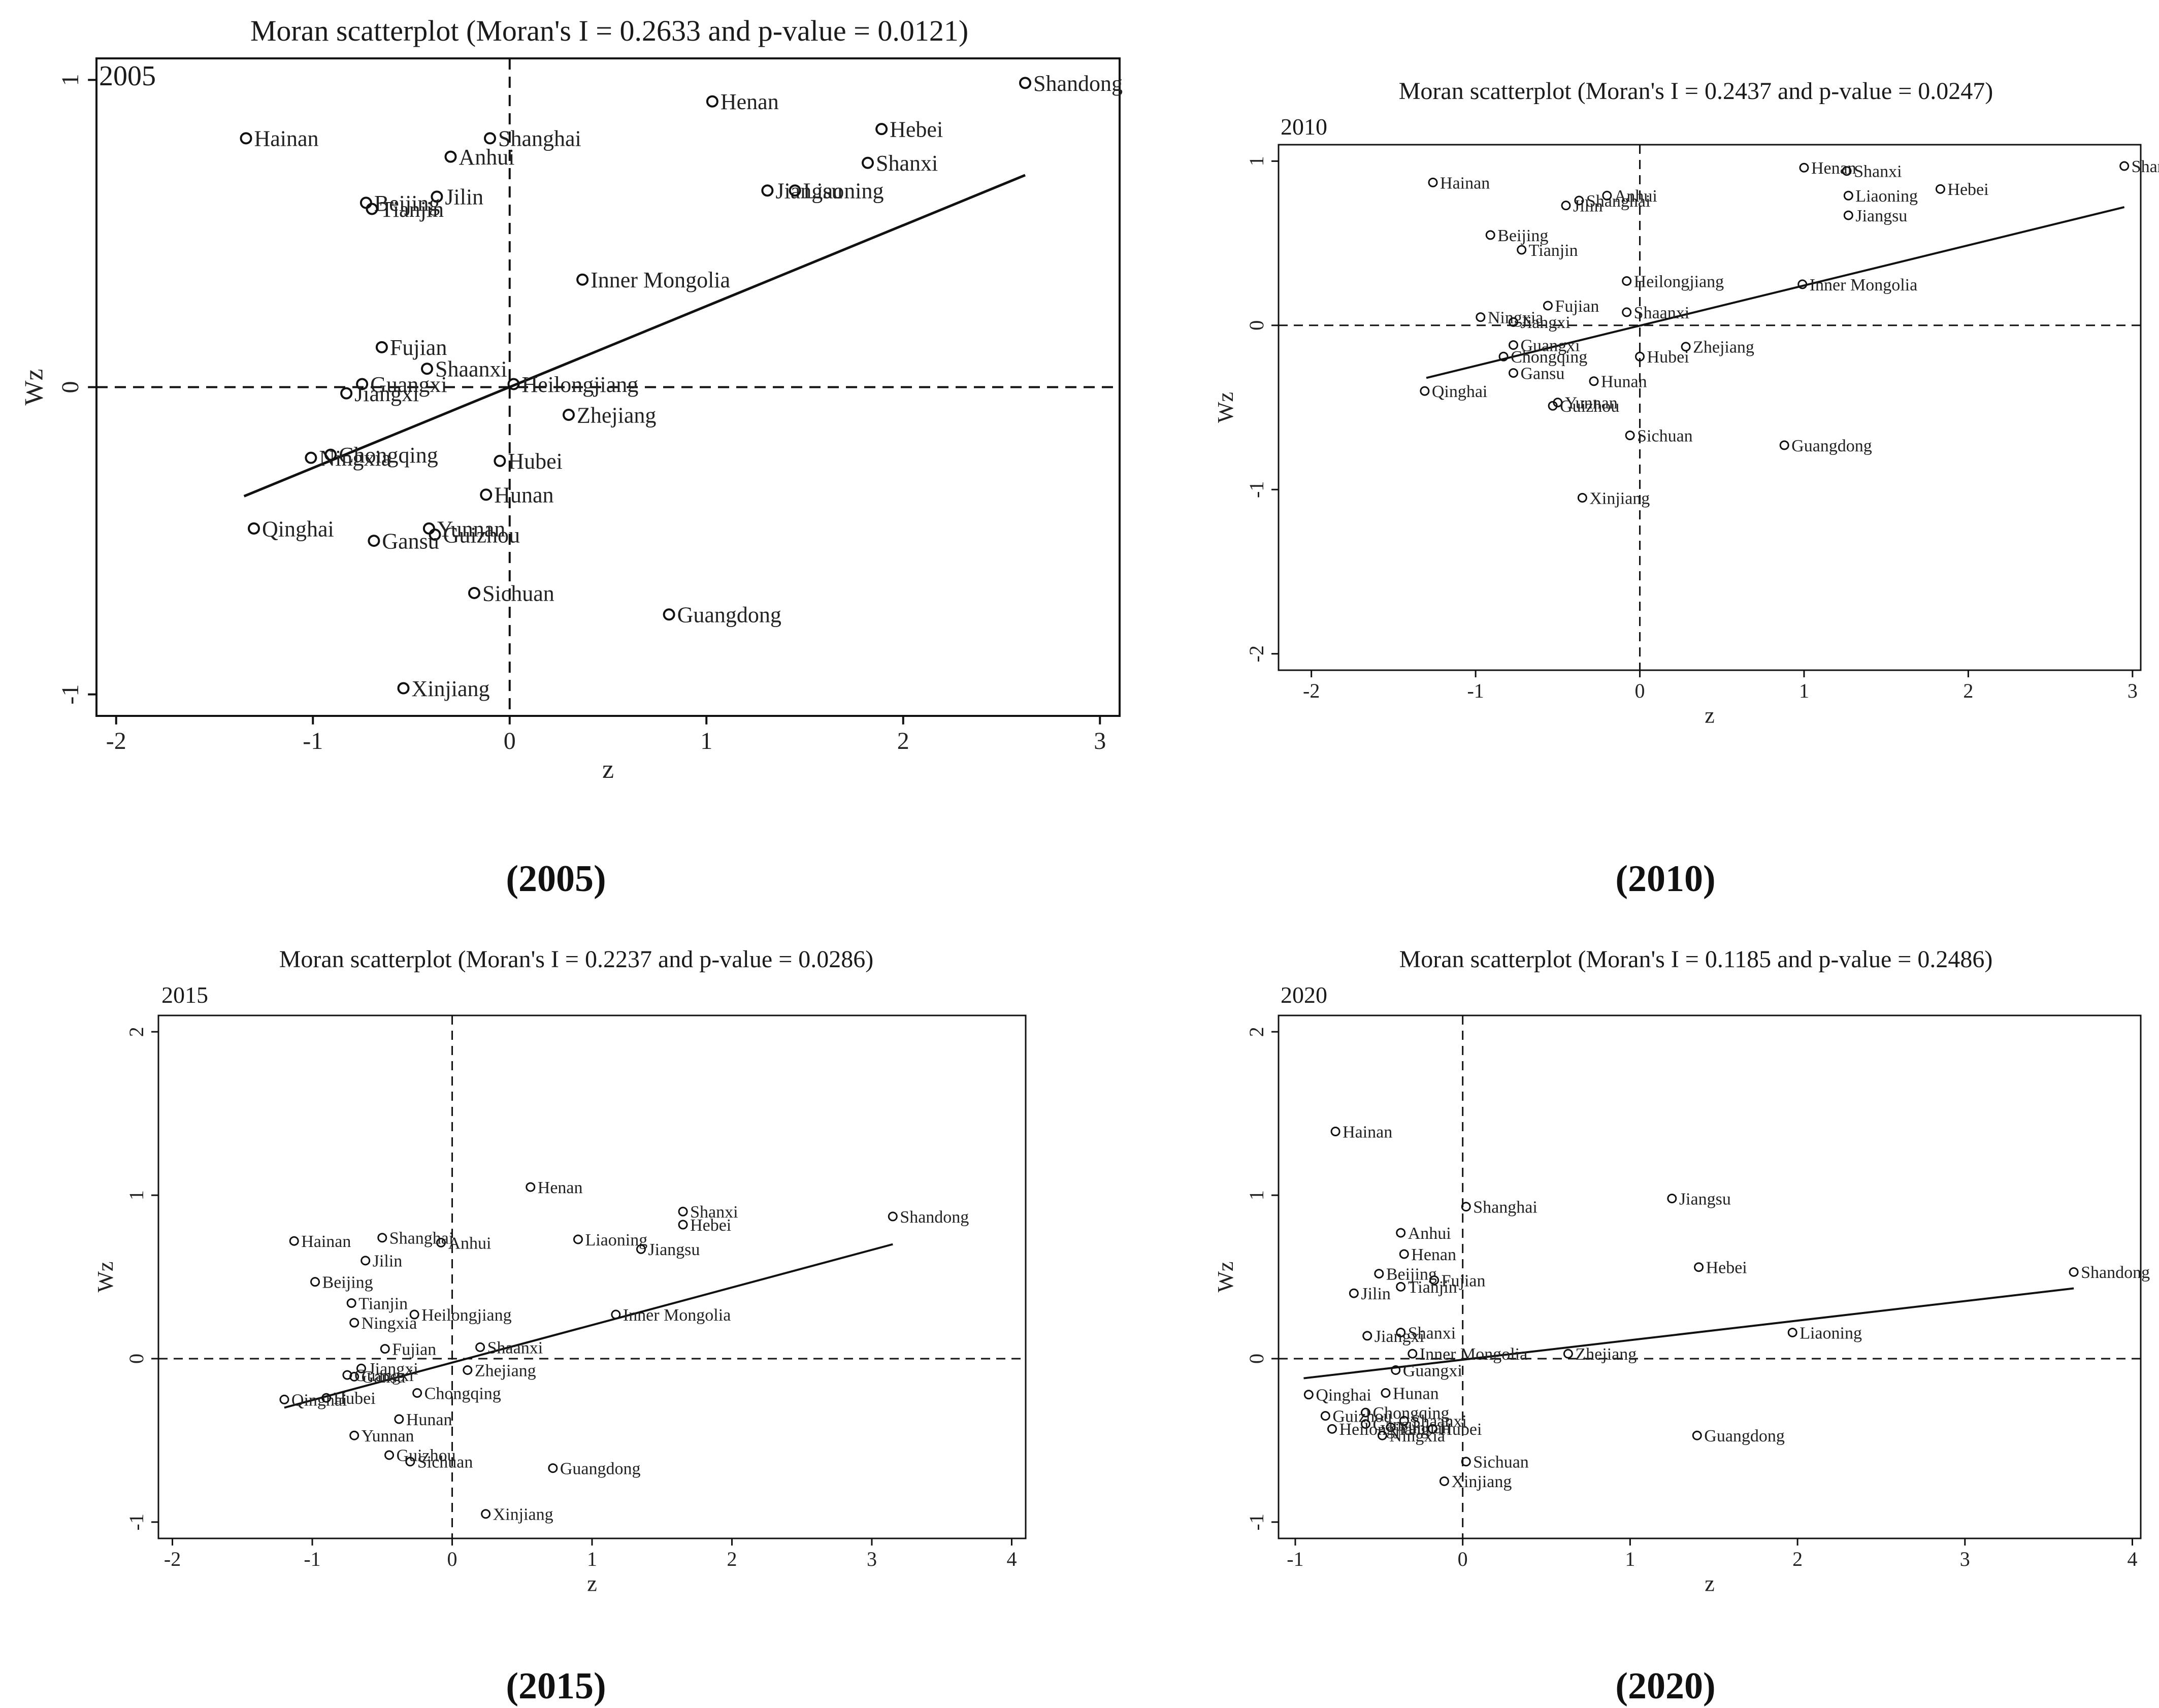 Image resolution: width=2159 pixels, height=1708 pixels. I want to click on point-xinjiang, so click(1582, 498).